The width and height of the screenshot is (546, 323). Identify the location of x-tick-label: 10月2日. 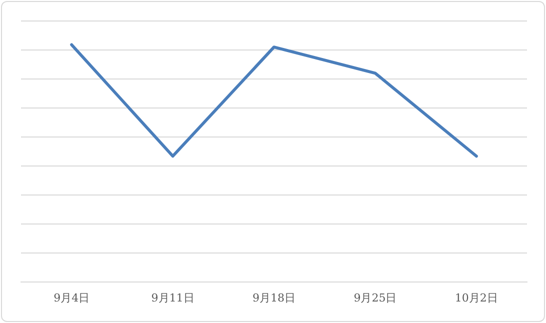
(476, 297).